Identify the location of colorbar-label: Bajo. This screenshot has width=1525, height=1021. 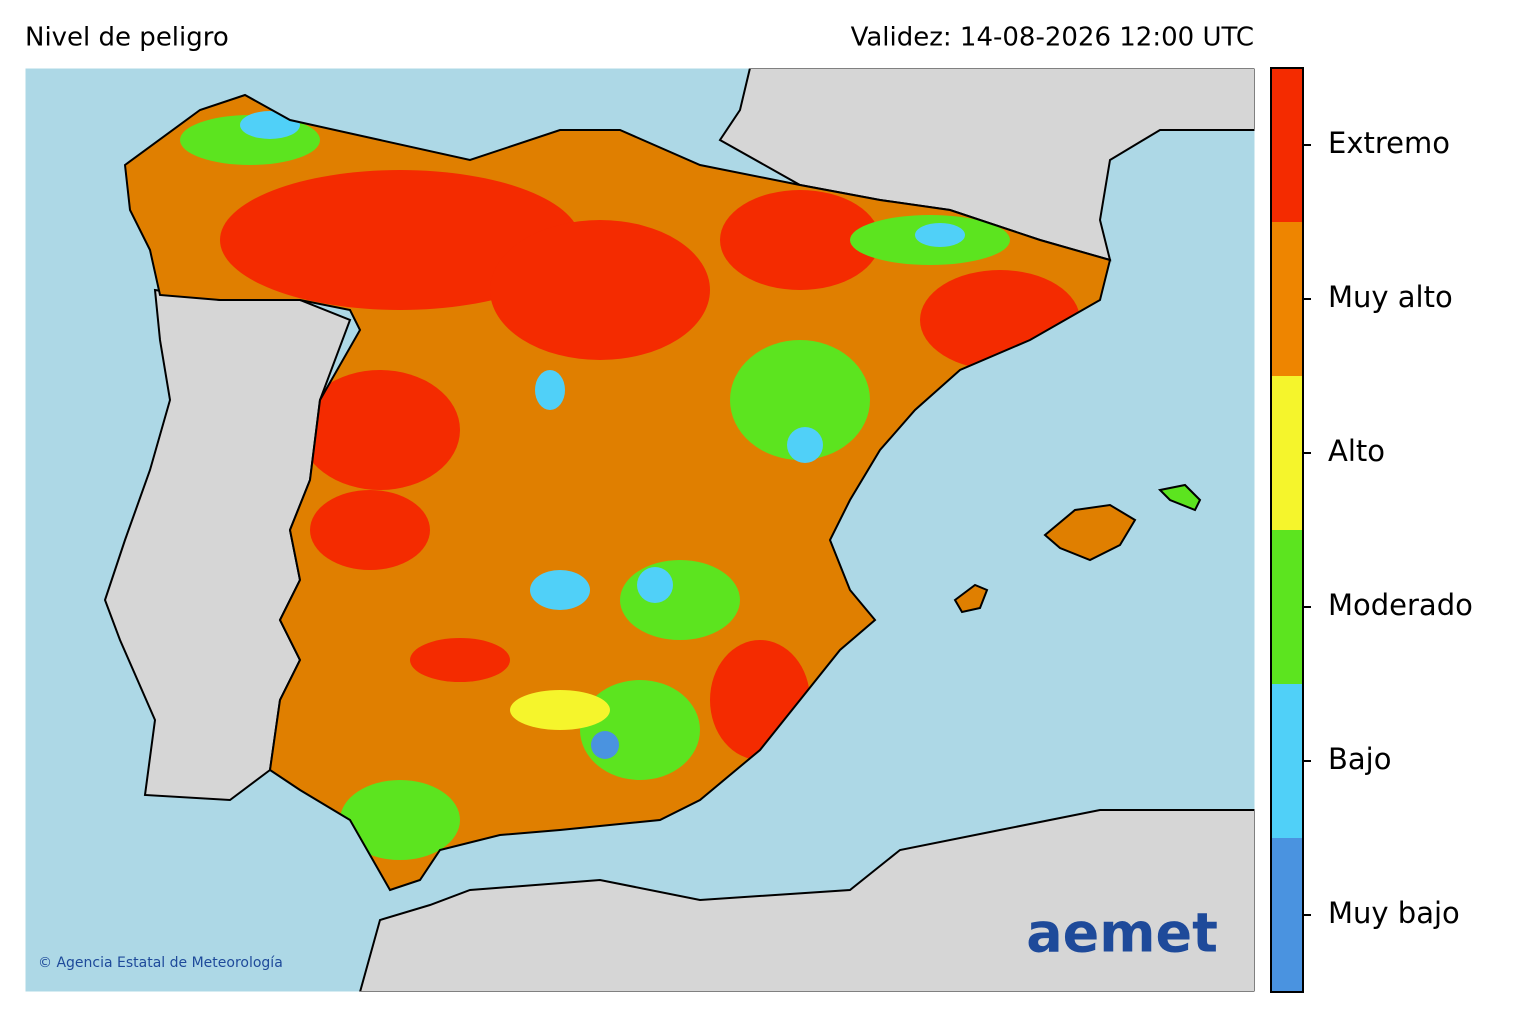
(1359, 759).